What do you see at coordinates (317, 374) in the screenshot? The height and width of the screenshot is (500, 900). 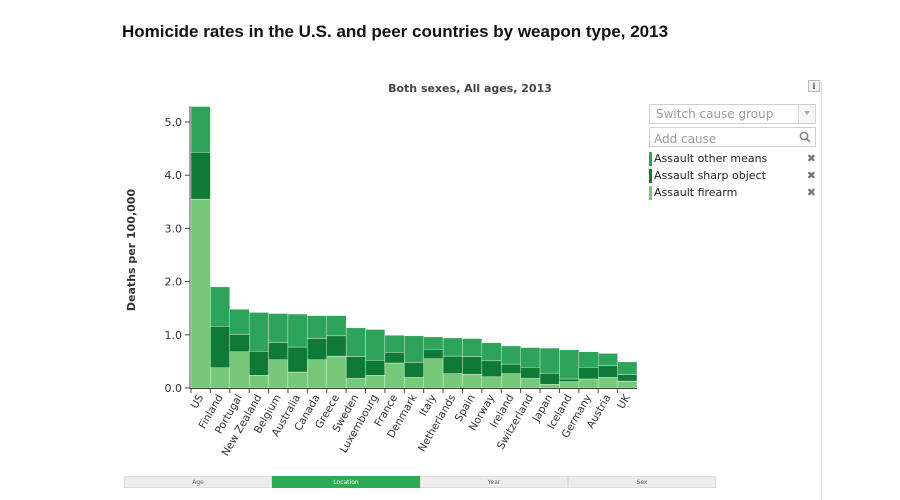 I see `bar-canada-assault-firearm` at bounding box center [317, 374].